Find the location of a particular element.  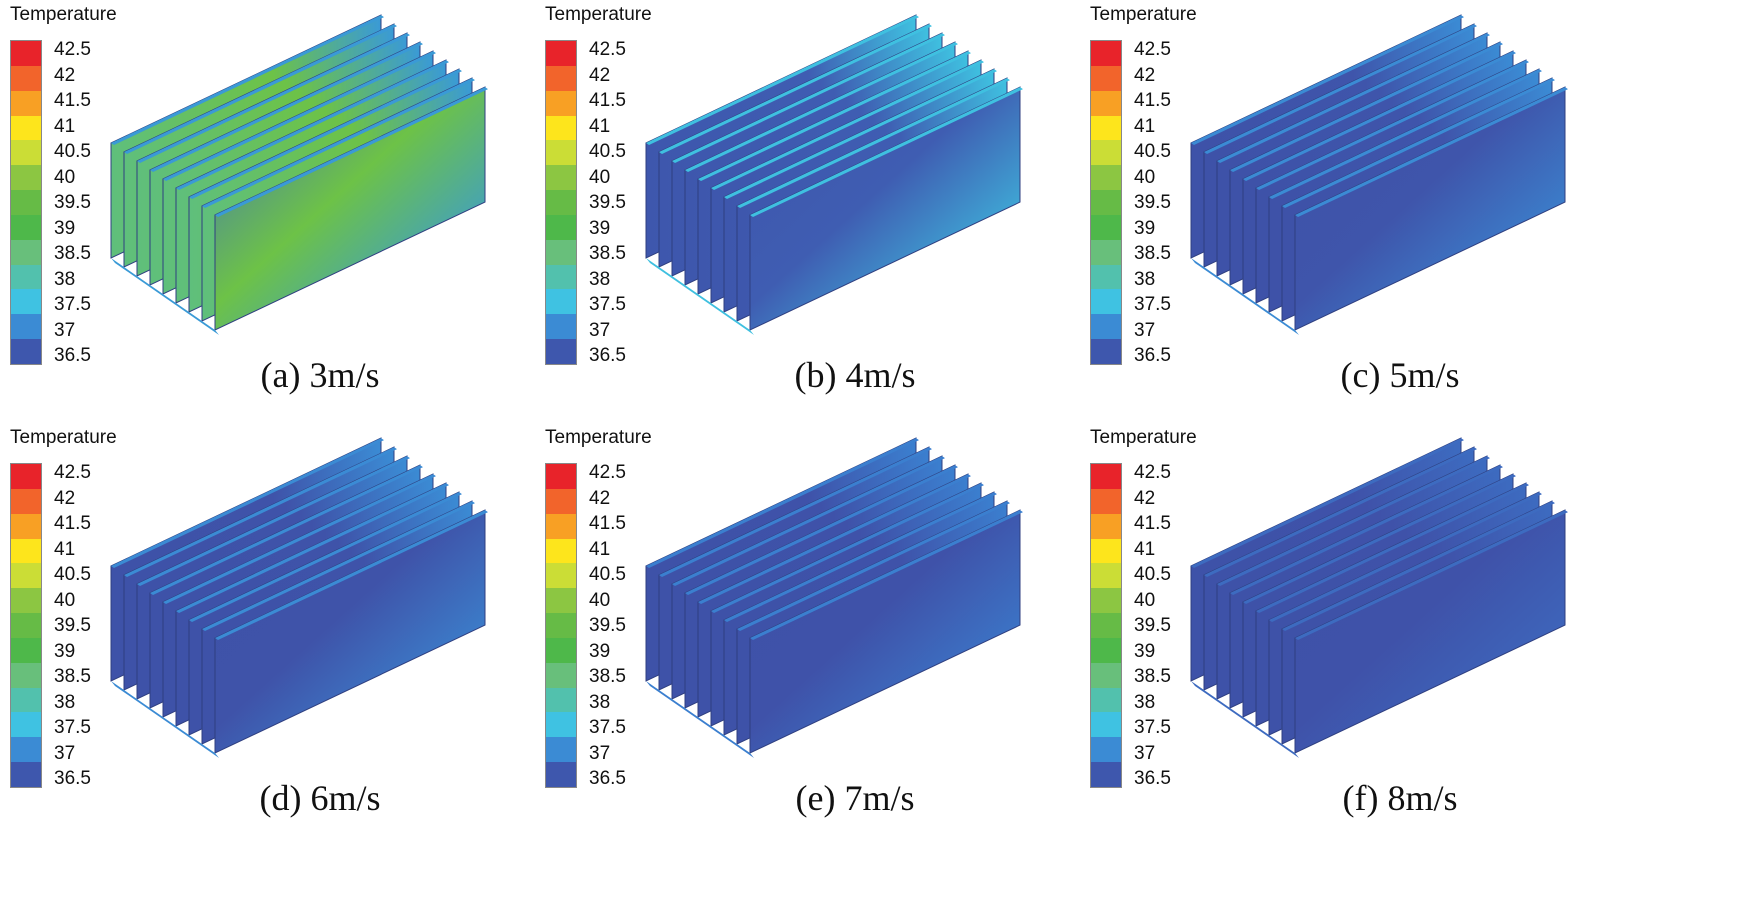

panel-caption: (f) 8m/s is located at coordinates (1400, 798).